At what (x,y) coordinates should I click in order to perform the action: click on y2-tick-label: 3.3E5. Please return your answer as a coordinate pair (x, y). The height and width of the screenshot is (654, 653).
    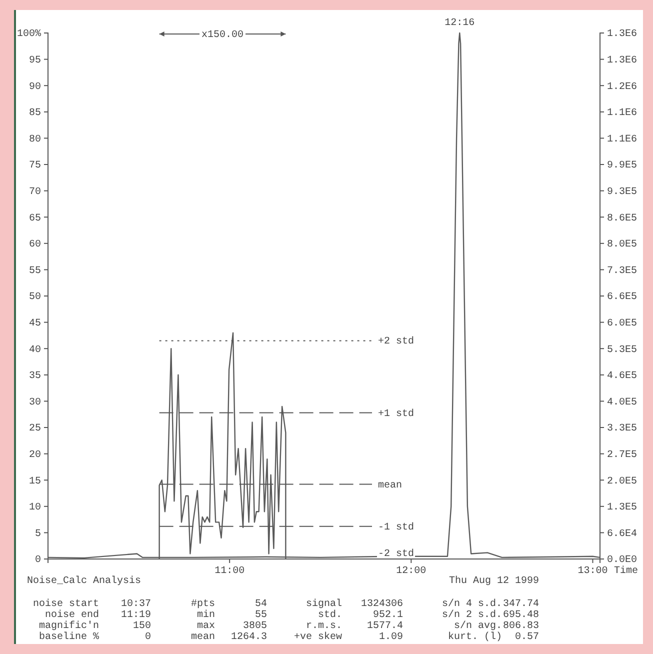
    Looking at the image, I should click on (622, 429).